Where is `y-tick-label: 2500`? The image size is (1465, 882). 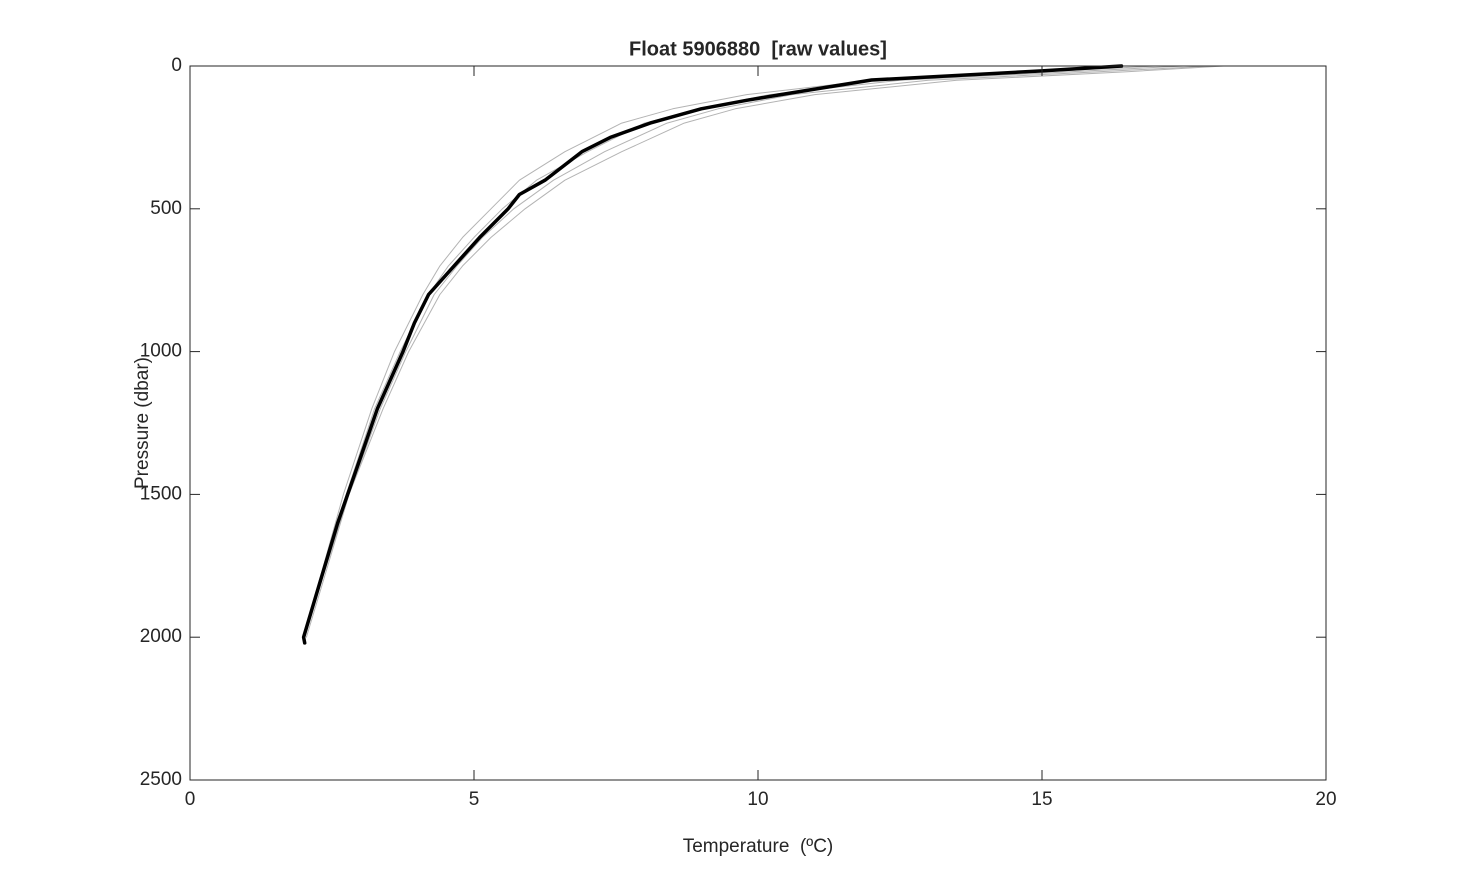 y-tick-label: 2500 is located at coordinates (161, 779).